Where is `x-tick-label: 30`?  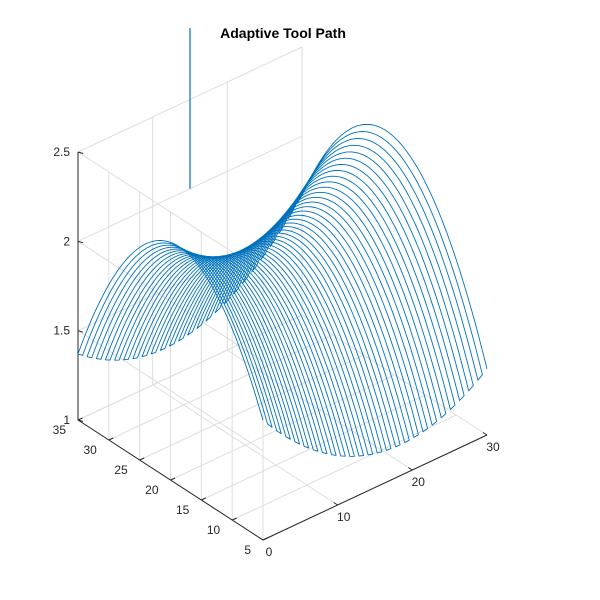
x-tick-label: 30 is located at coordinates (493, 447).